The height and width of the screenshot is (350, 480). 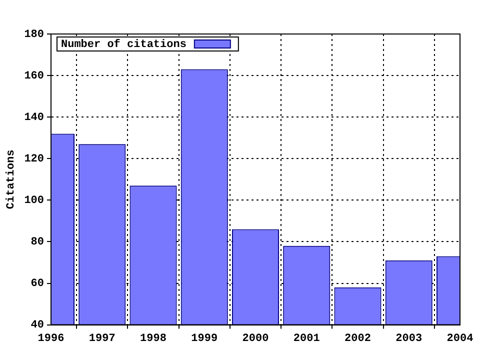 I want to click on x-tick-label: 1996, so click(x=51, y=339).